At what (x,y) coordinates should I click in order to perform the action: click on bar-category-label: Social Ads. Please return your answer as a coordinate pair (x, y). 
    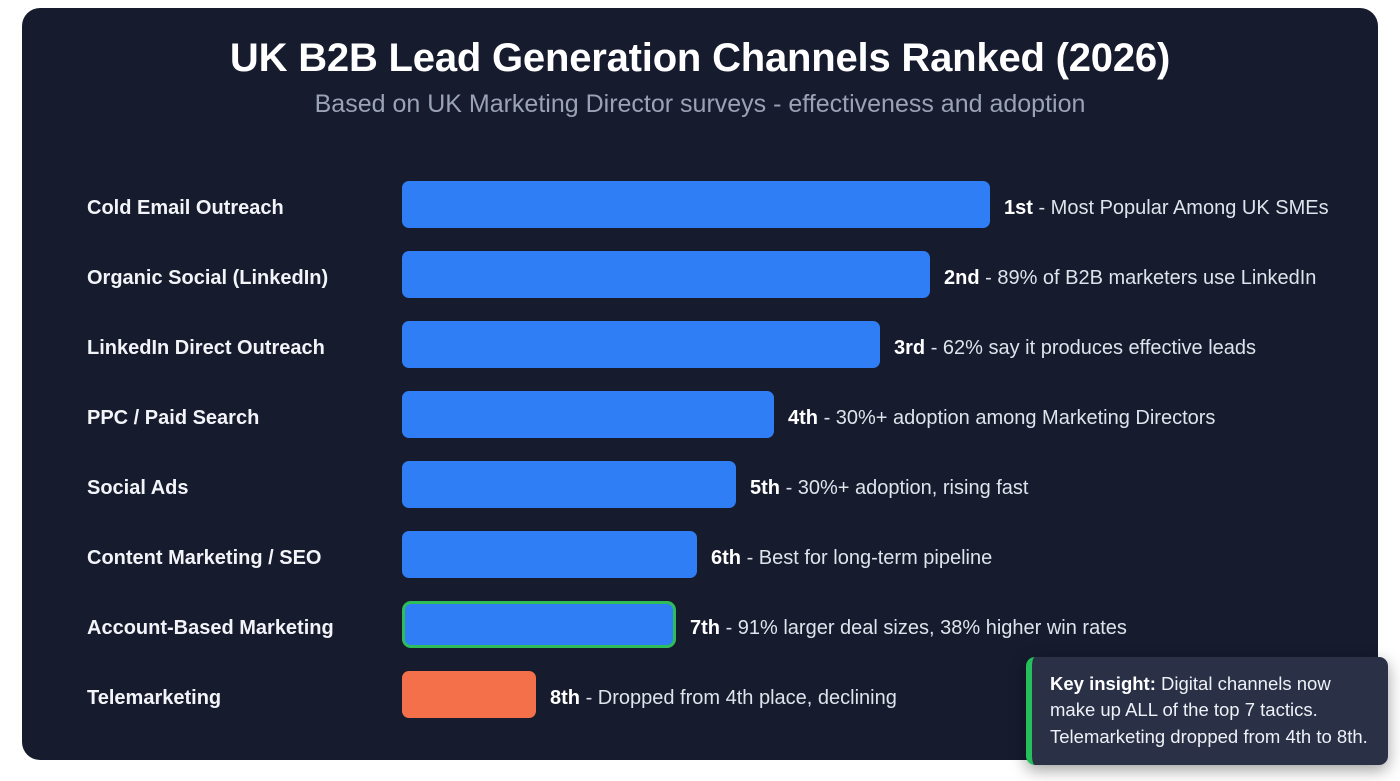
    Looking at the image, I should click on (138, 488).